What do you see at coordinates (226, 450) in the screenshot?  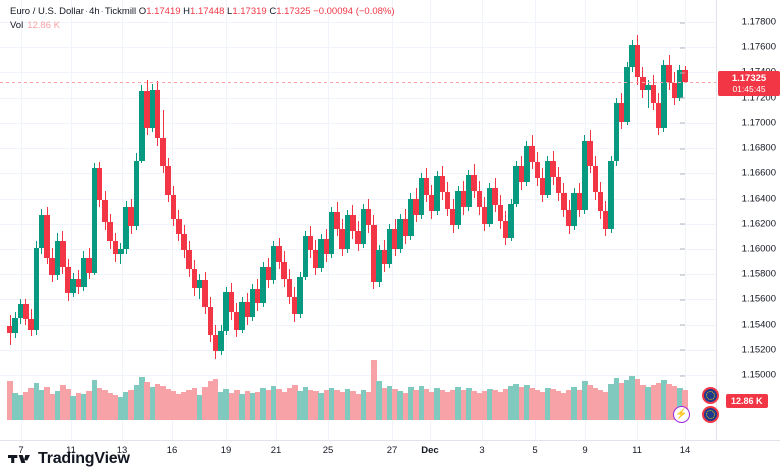 I see `time-axis-tick: 19` at bounding box center [226, 450].